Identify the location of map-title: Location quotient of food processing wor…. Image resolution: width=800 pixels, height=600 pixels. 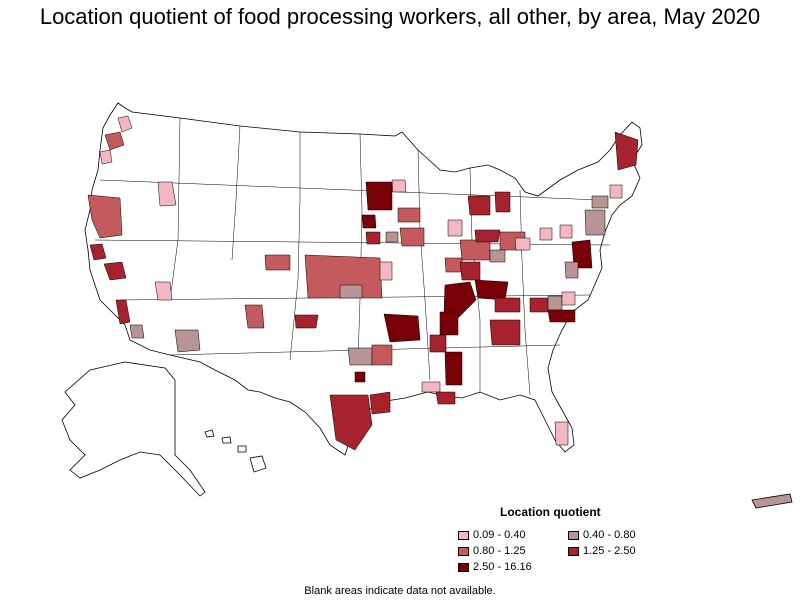
(400, 16).